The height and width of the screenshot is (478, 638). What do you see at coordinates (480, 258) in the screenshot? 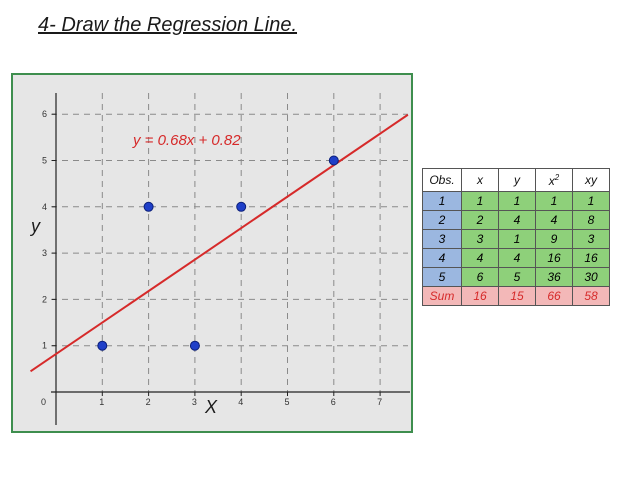
I see `cell-x: 4` at bounding box center [480, 258].